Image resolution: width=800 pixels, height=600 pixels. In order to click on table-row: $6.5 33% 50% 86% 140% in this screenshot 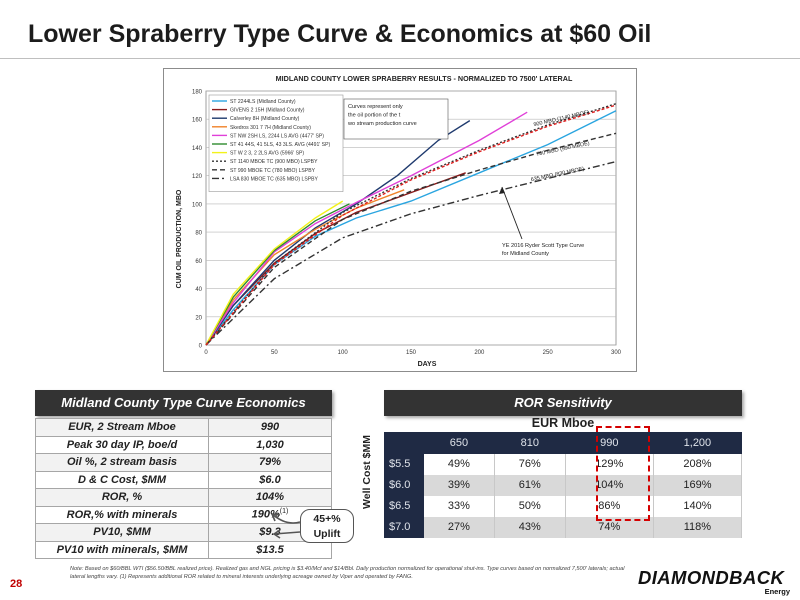, I will do `click(563, 506)`.